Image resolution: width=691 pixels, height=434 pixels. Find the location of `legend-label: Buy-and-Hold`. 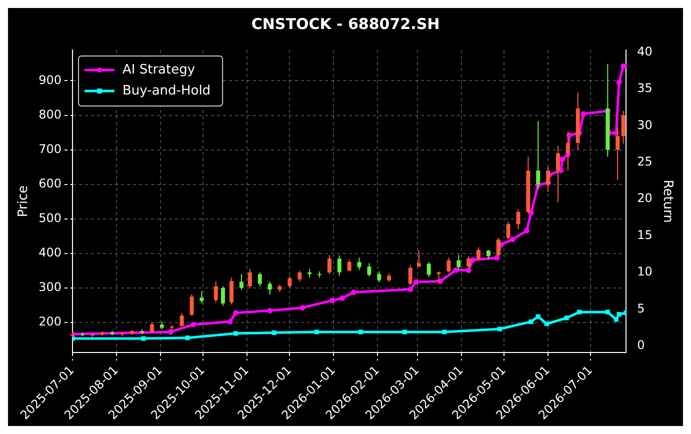

legend-label: Buy-and-Hold is located at coordinates (166, 90).